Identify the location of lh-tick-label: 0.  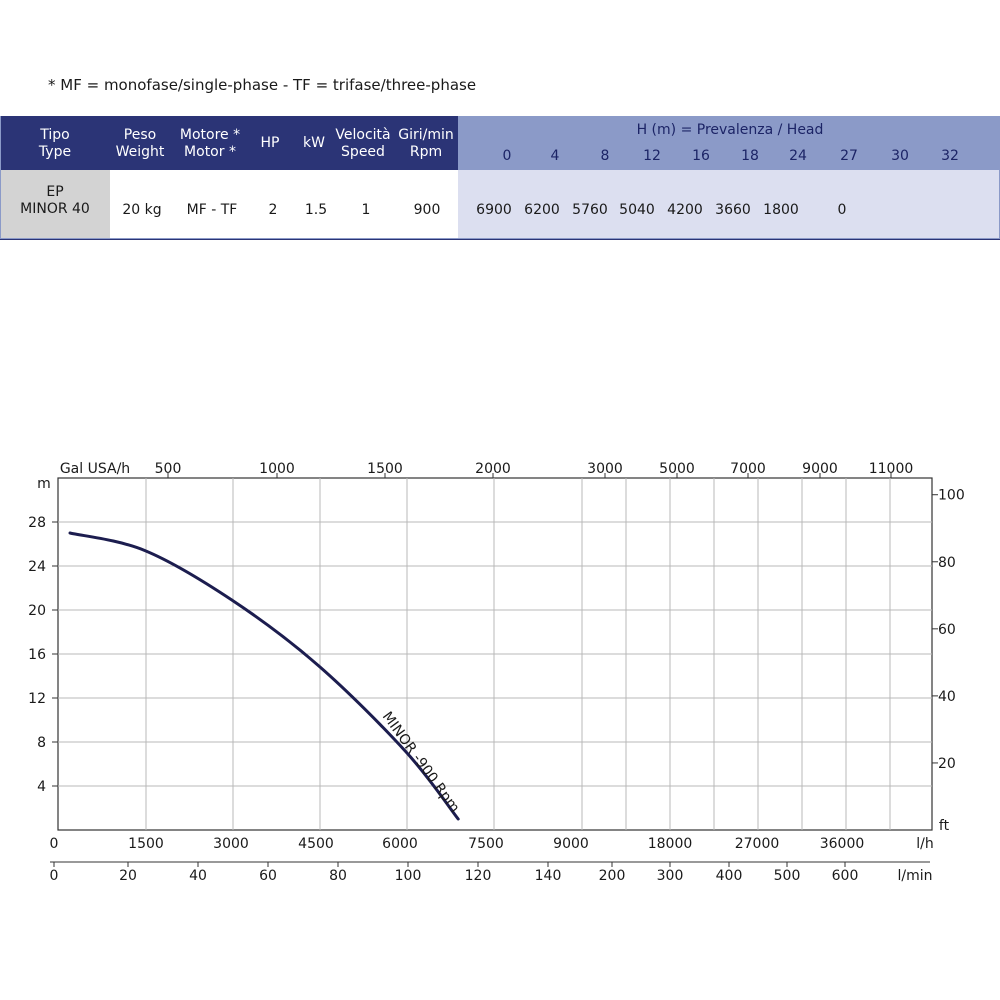
(54, 844).